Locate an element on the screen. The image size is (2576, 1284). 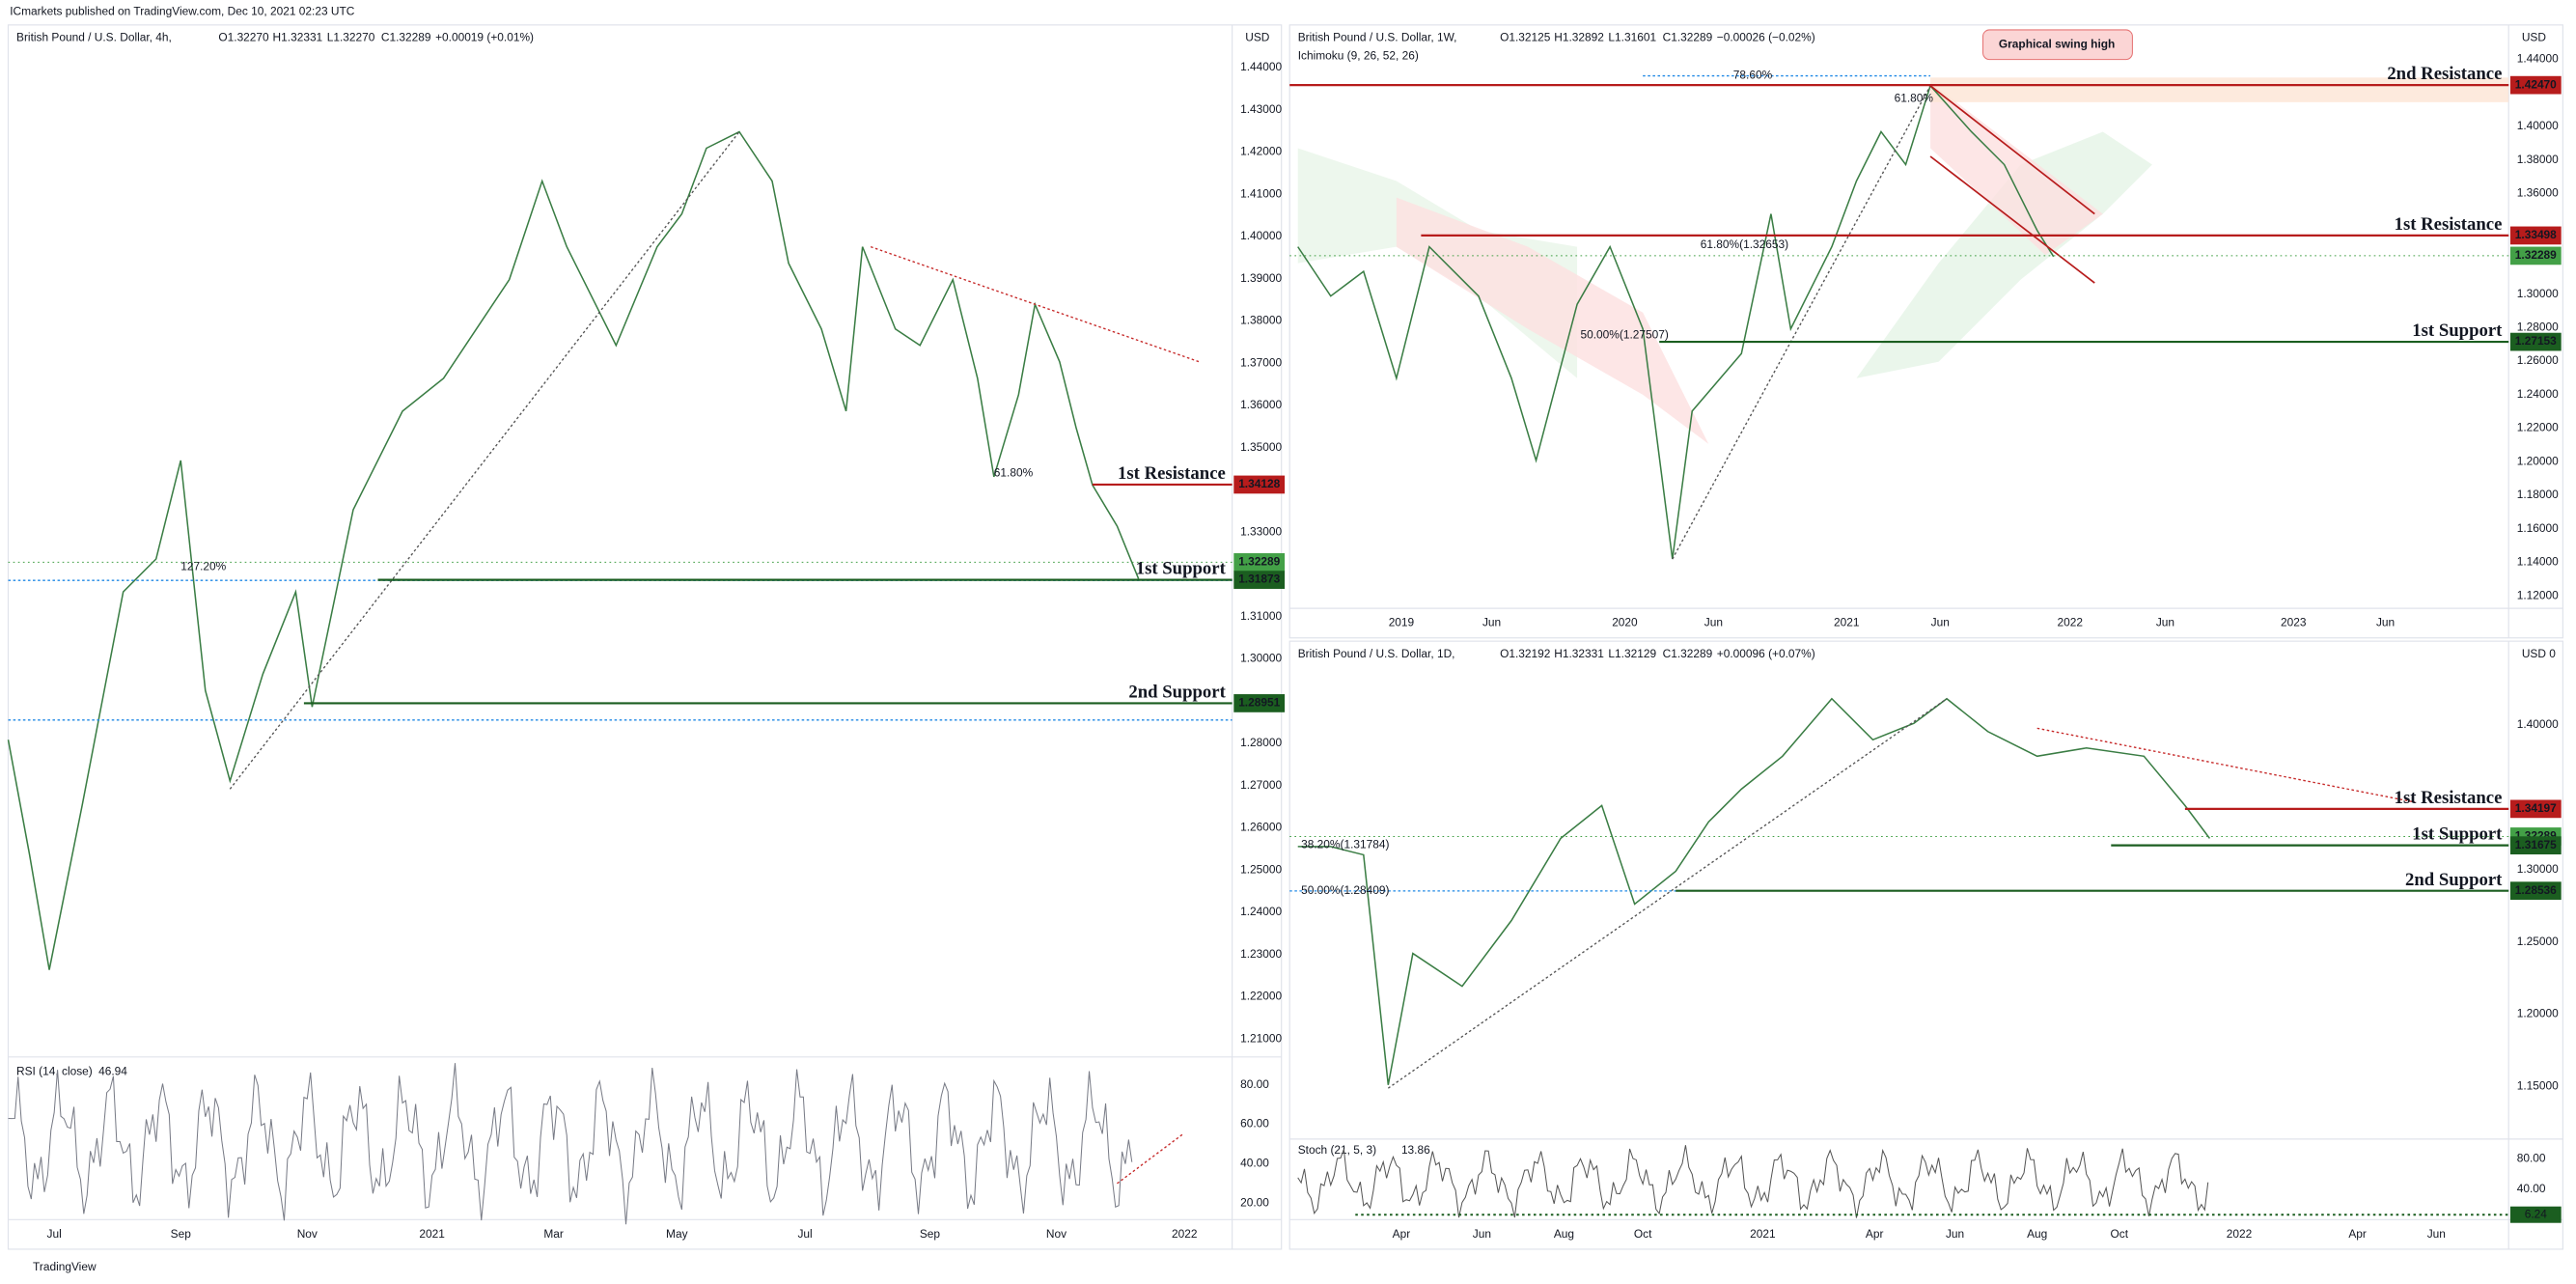
price-tag-label: 1.34197 is located at coordinates (2536, 808).